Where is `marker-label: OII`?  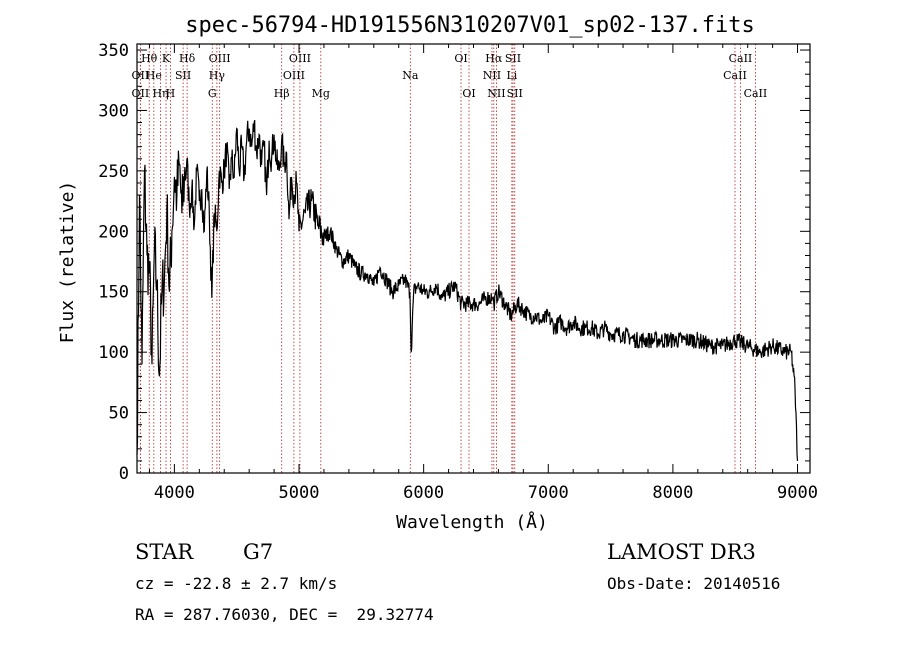 marker-label: OII is located at coordinates (141, 93).